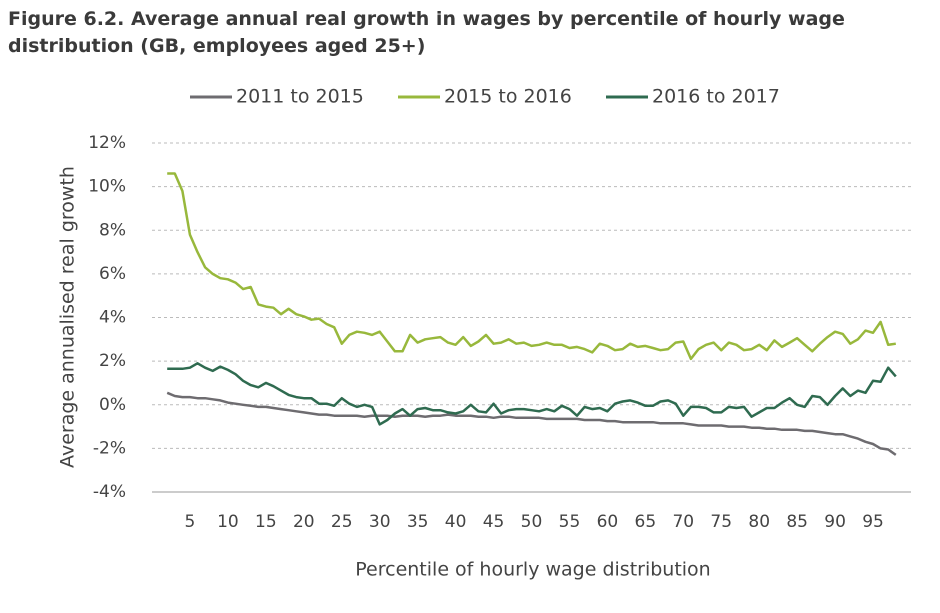 This screenshot has width=940, height=613. What do you see at coordinates (418, 522) in the screenshot?
I see `x-tick-label: 35` at bounding box center [418, 522].